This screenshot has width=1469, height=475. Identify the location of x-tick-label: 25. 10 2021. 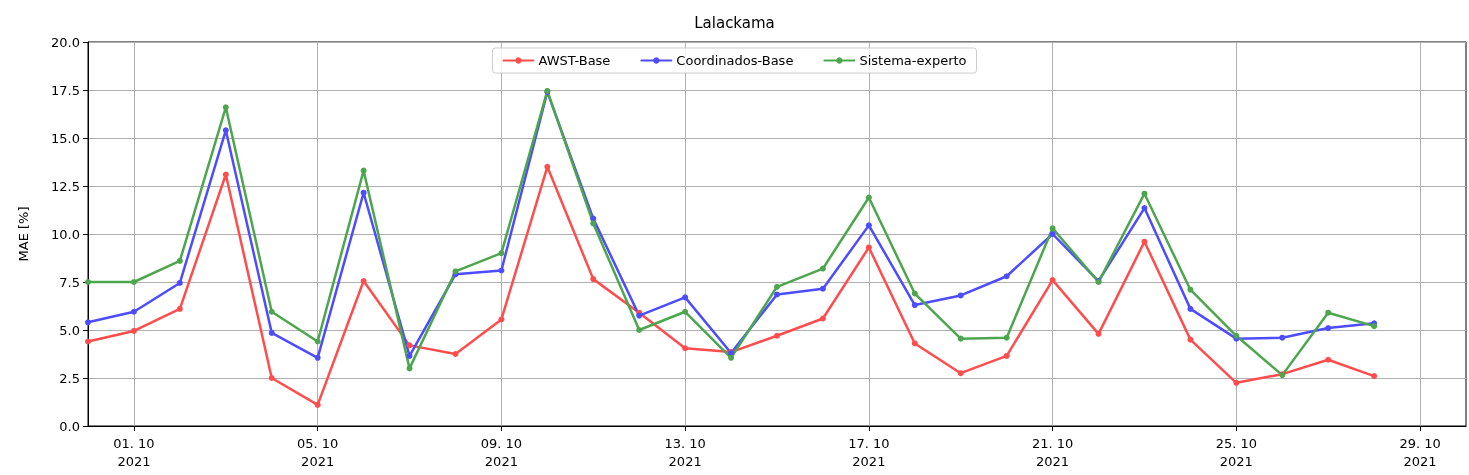
(1236, 452).